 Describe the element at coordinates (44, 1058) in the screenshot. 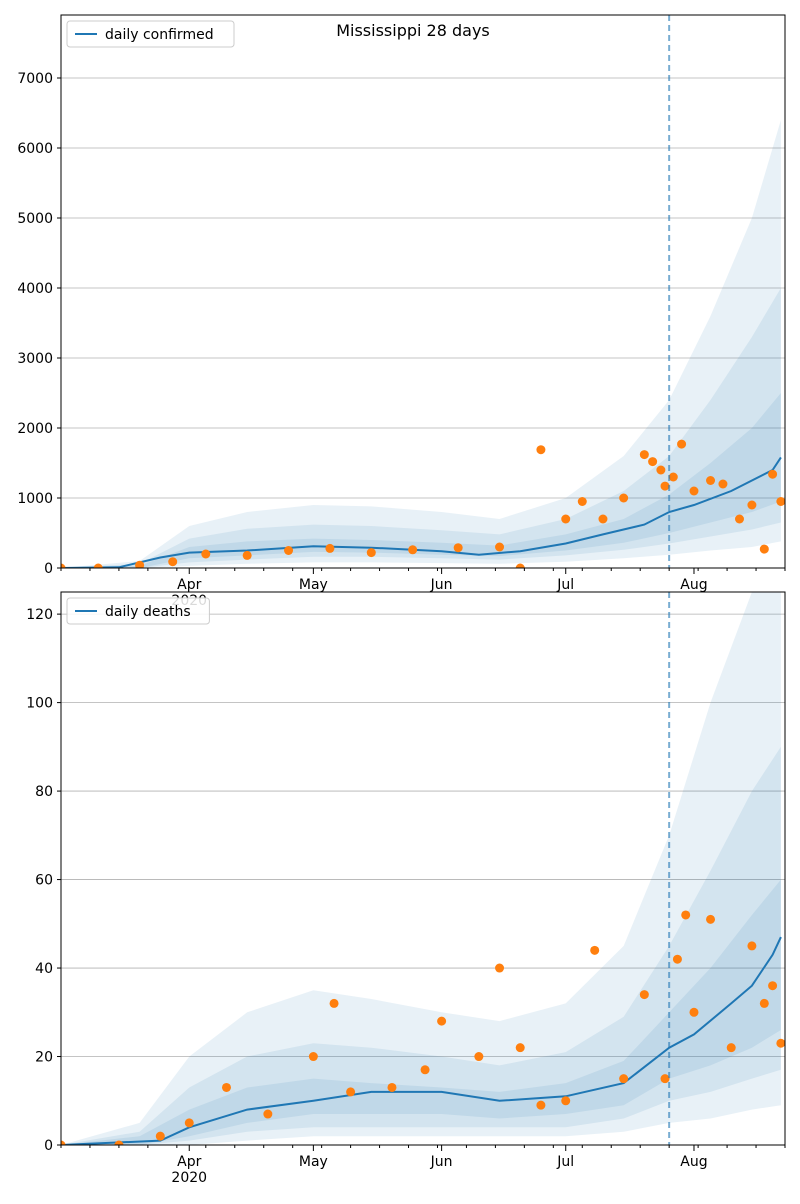

I see `y-tick-label: 20` at that location.